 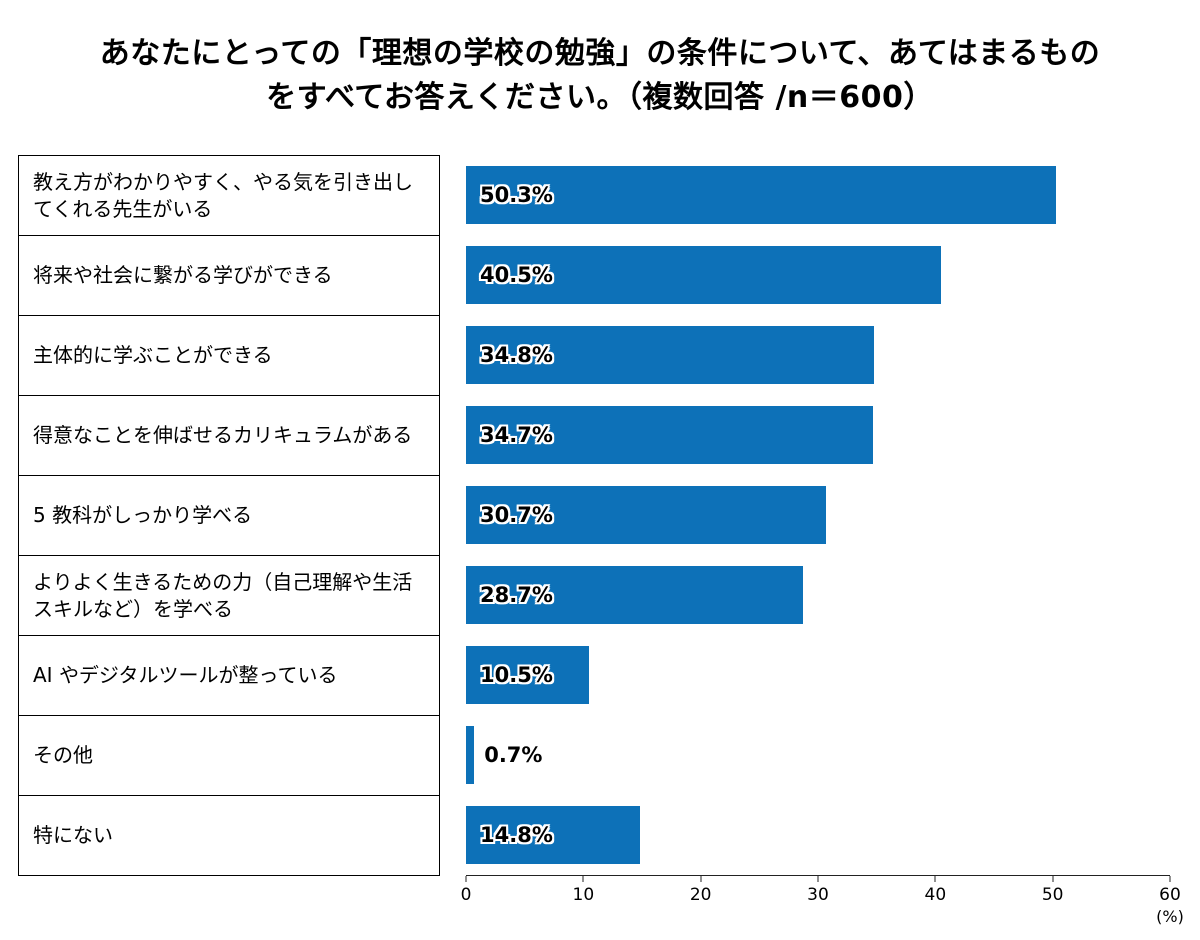 I want to click on category-label: 5 教科がしっかり学べる, so click(x=229, y=515).